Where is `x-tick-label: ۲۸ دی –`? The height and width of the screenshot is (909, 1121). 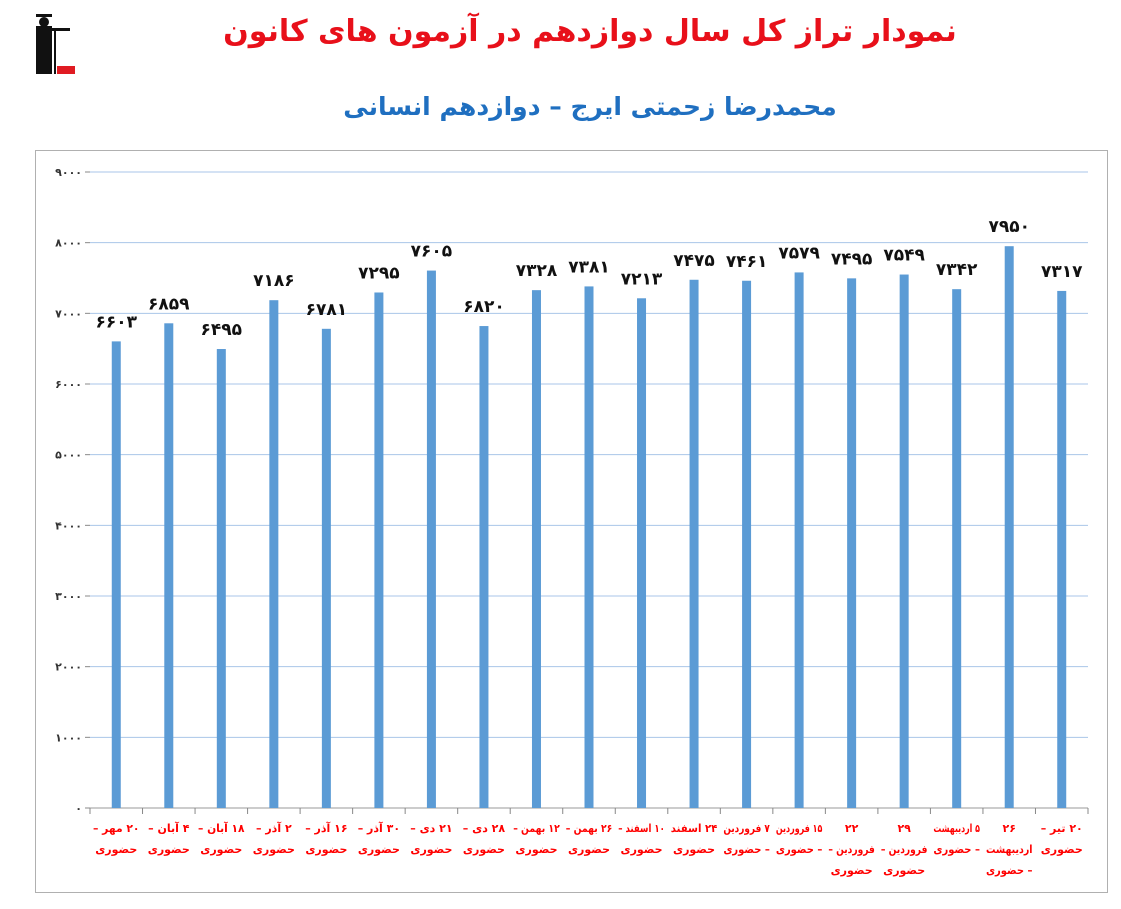
x-tick-label: ۲۸ دی – is located at coordinates (484, 828).